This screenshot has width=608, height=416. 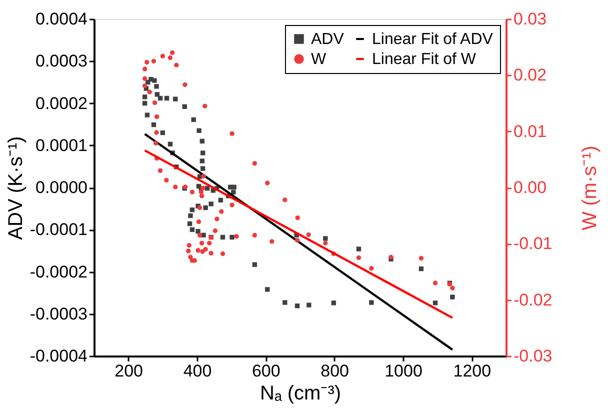 I want to click on y2-tick-label: -0.03, so click(x=533, y=356).